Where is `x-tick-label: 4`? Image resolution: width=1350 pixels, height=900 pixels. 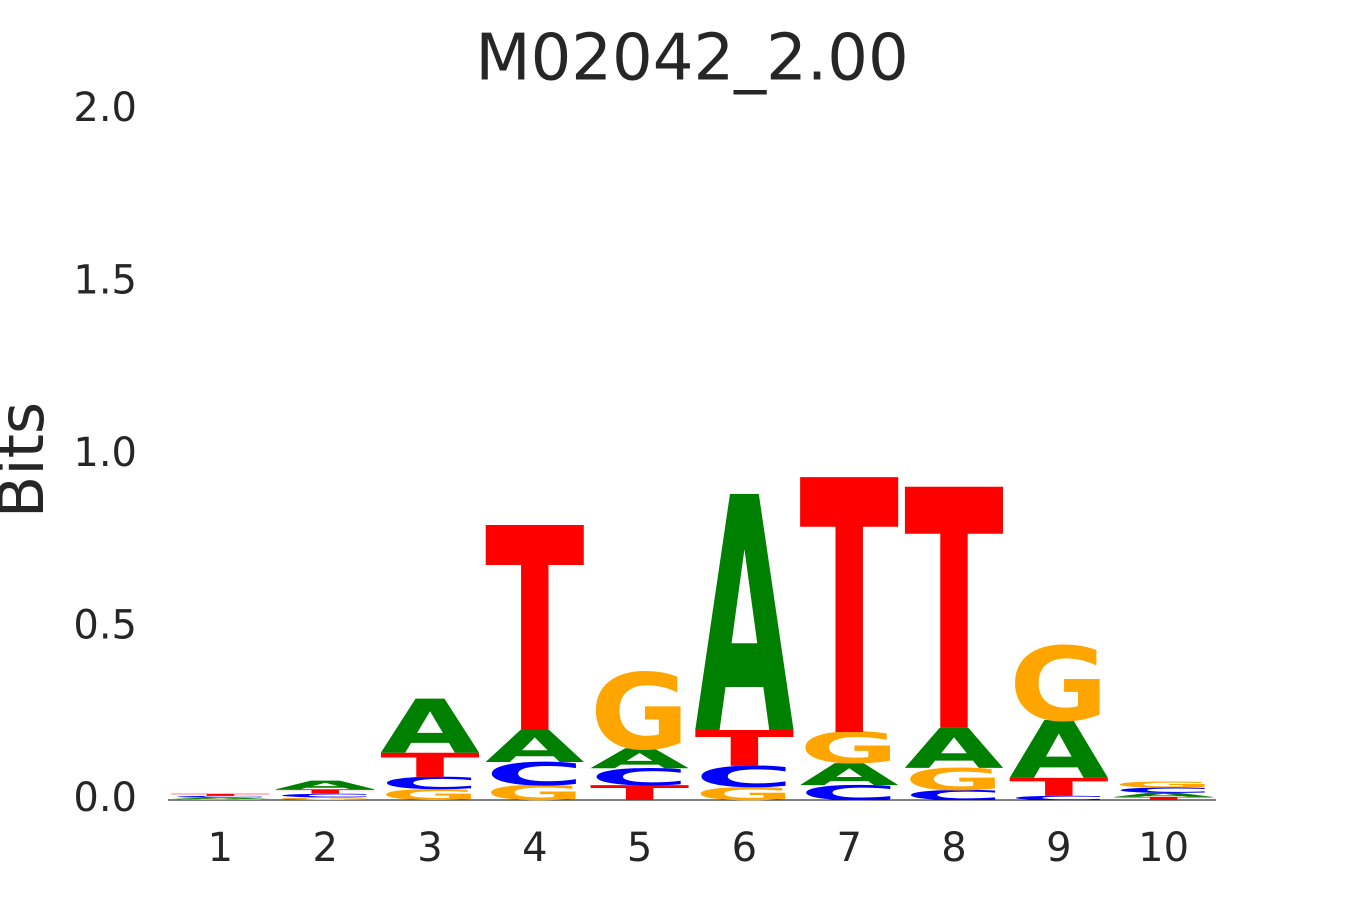 x-tick-label: 4 is located at coordinates (534, 848).